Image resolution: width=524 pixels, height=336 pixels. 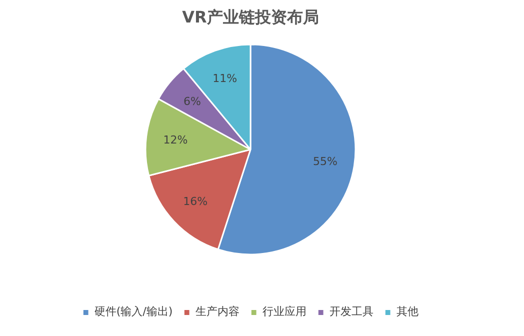 What do you see at coordinates (352, 311) in the screenshot?
I see `legend-label: 开发工具` at bounding box center [352, 311].